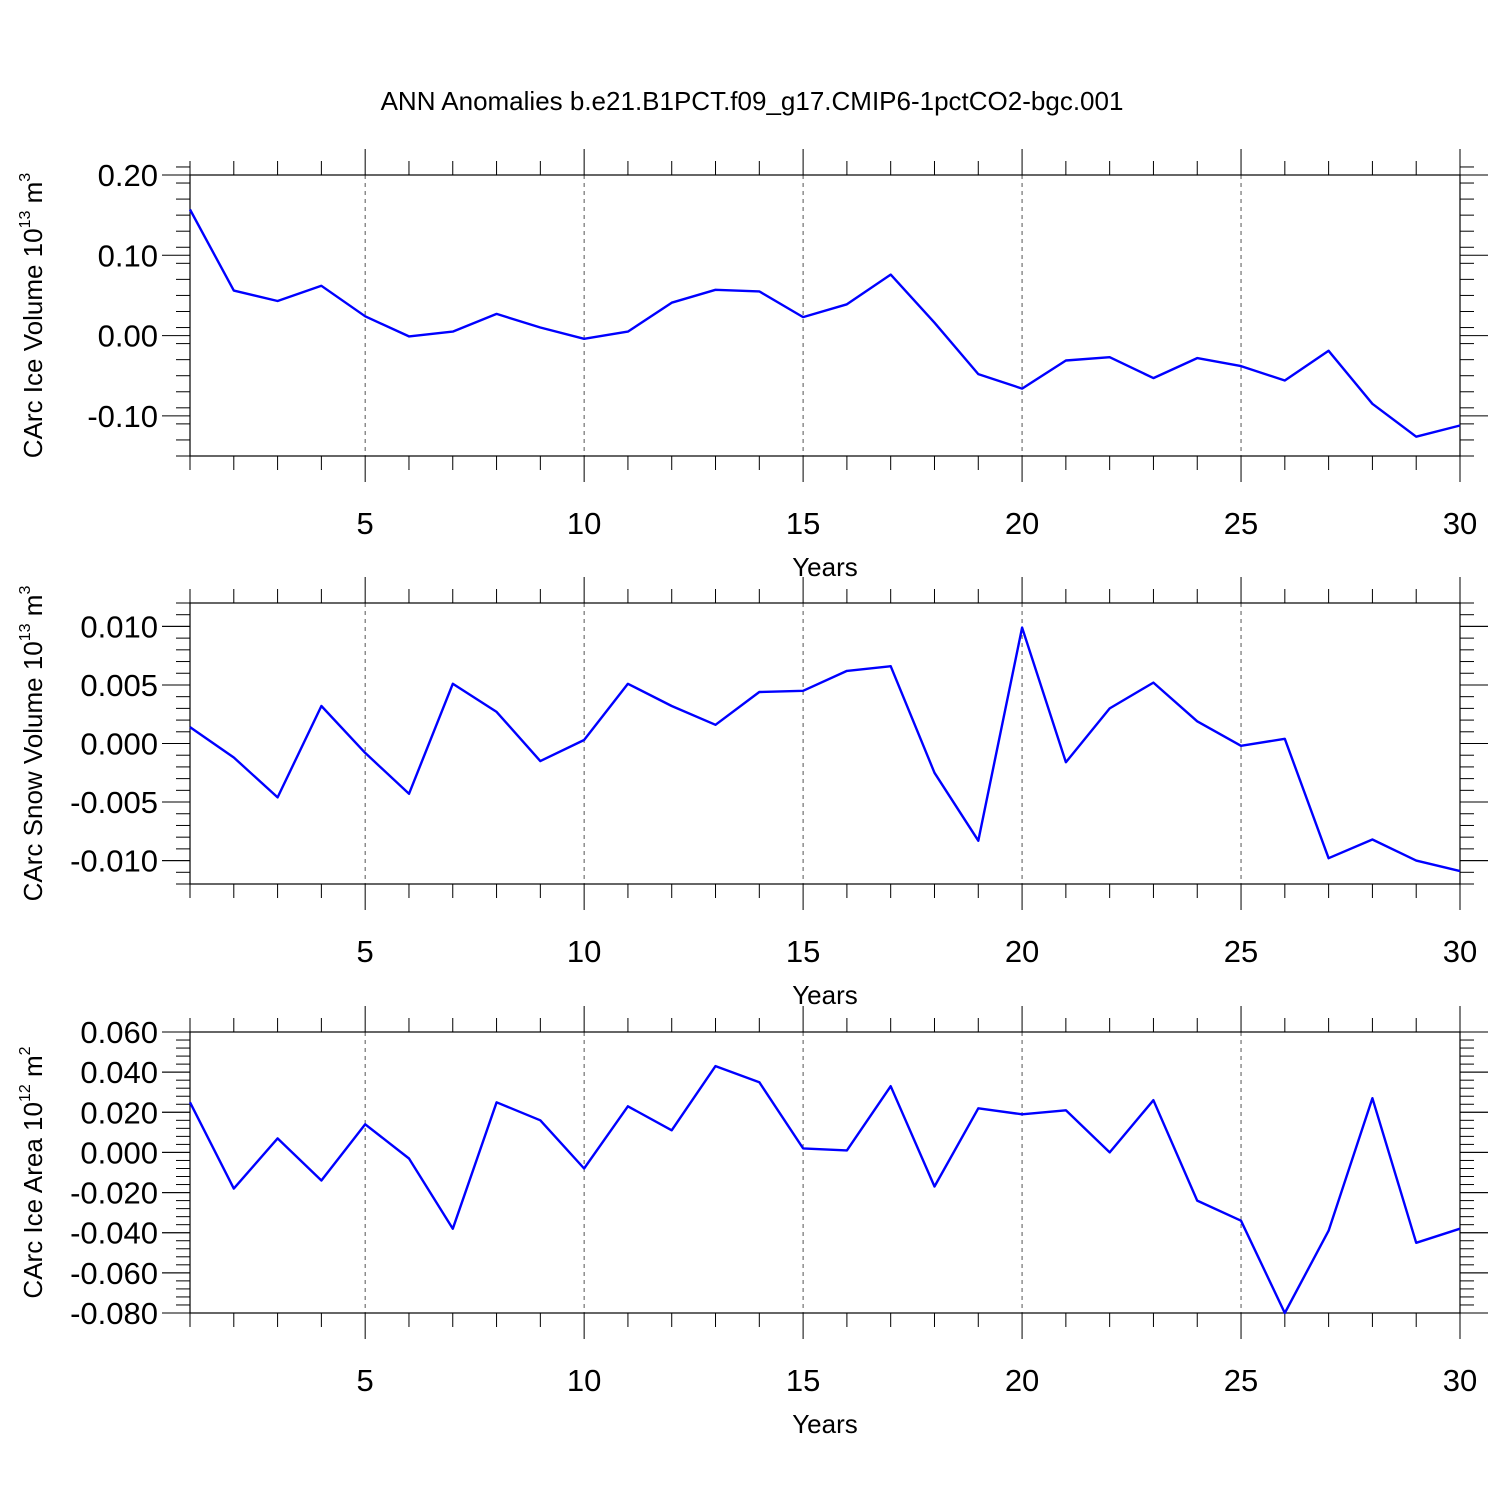 This screenshot has height=1500, width=1500. What do you see at coordinates (365, 951) in the screenshot?
I see `snow-volume-xtick-label: 5` at bounding box center [365, 951].